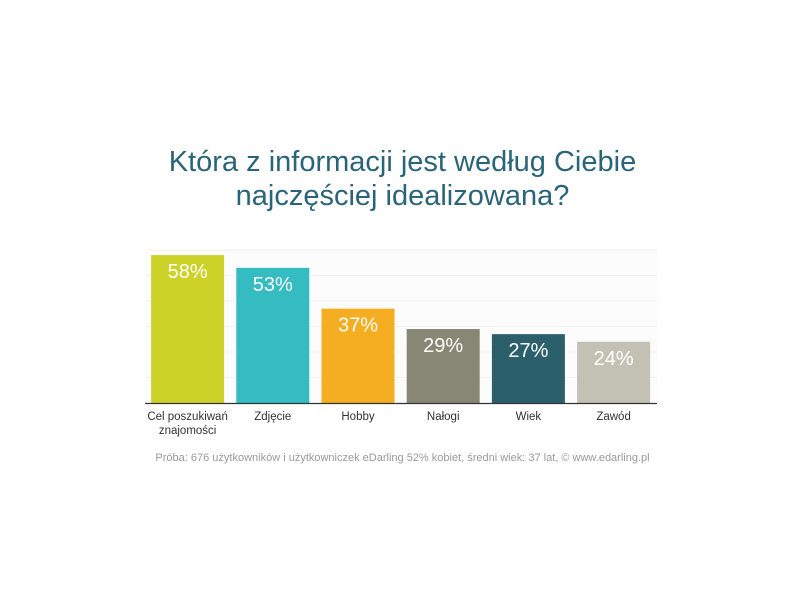 The width and height of the screenshot is (805, 602). What do you see at coordinates (613, 417) in the screenshot?
I see `x-tick-label: Zawód` at bounding box center [613, 417].